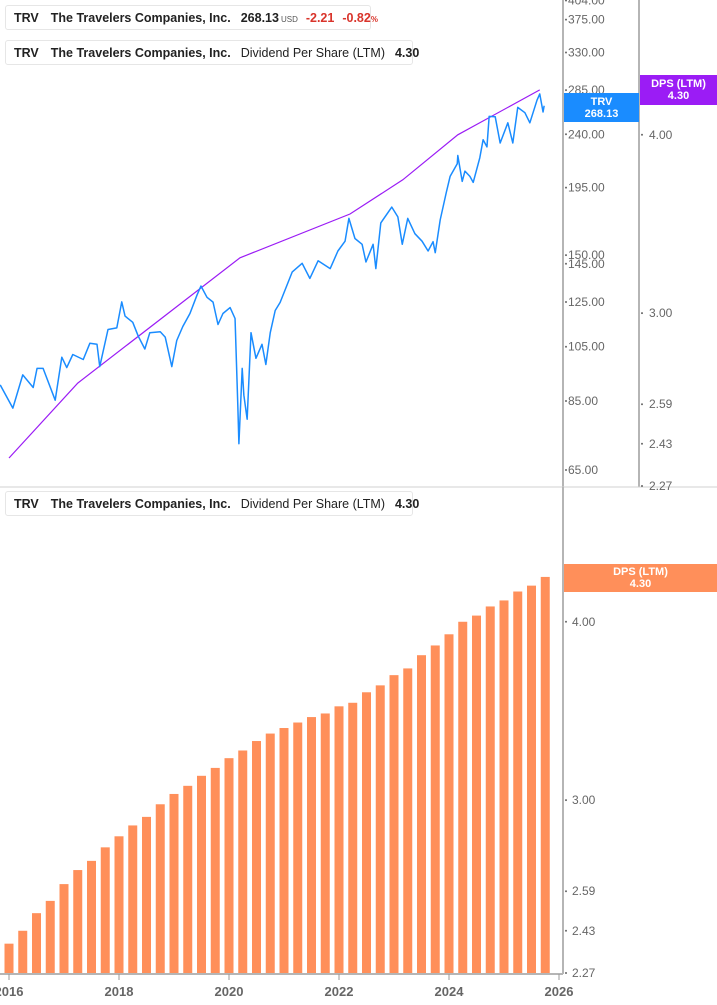  I want to click on dps-tag-bottom: DPS (LTM) 4.30, so click(640, 578).